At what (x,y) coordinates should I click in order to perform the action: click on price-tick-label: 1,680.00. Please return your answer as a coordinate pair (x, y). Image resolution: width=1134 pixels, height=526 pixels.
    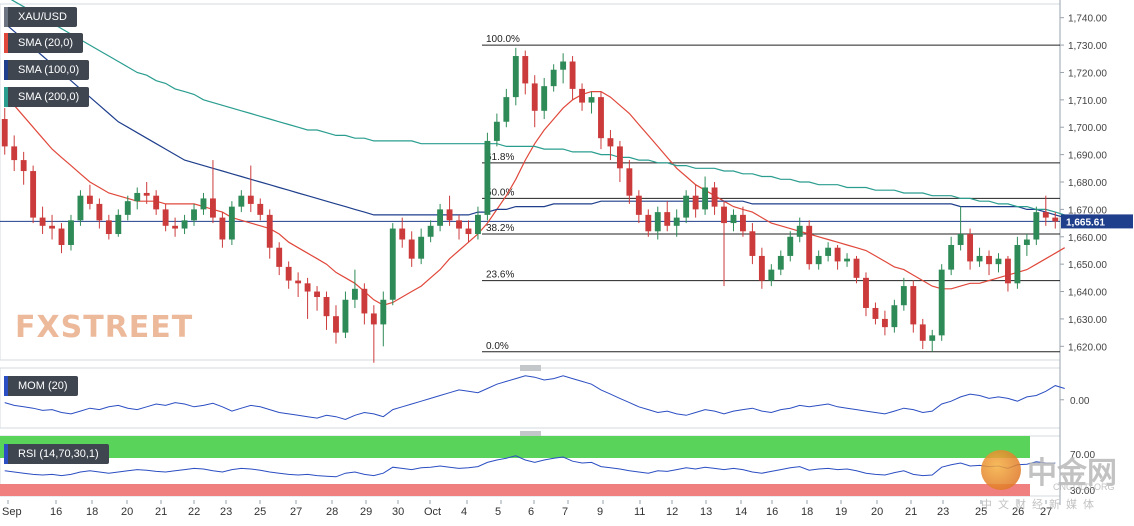
    Looking at the image, I should click on (1087, 183).